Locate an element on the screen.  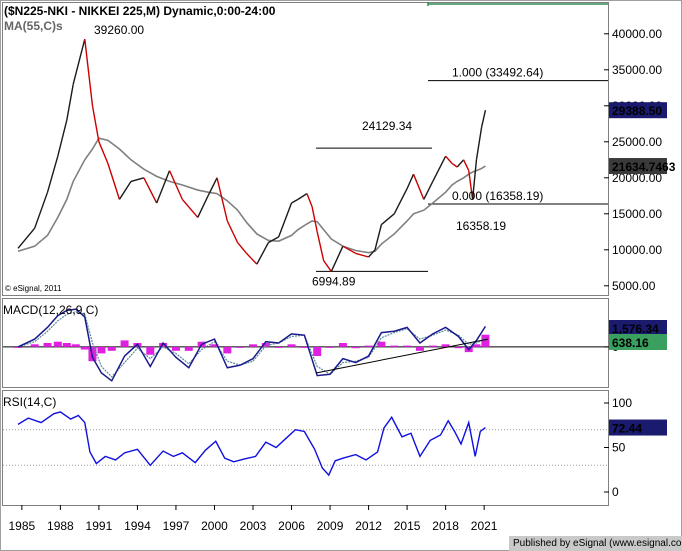
ma-value-badge-bg is located at coordinates (638, 166).